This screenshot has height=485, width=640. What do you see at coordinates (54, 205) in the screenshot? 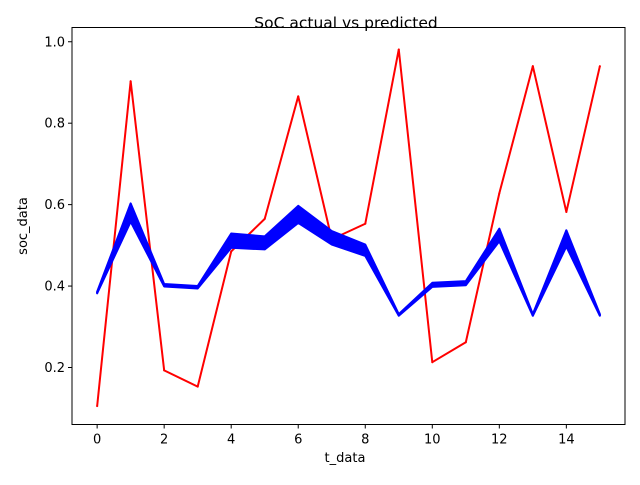
I see `y-tick-label: 0.6` at bounding box center [54, 205].